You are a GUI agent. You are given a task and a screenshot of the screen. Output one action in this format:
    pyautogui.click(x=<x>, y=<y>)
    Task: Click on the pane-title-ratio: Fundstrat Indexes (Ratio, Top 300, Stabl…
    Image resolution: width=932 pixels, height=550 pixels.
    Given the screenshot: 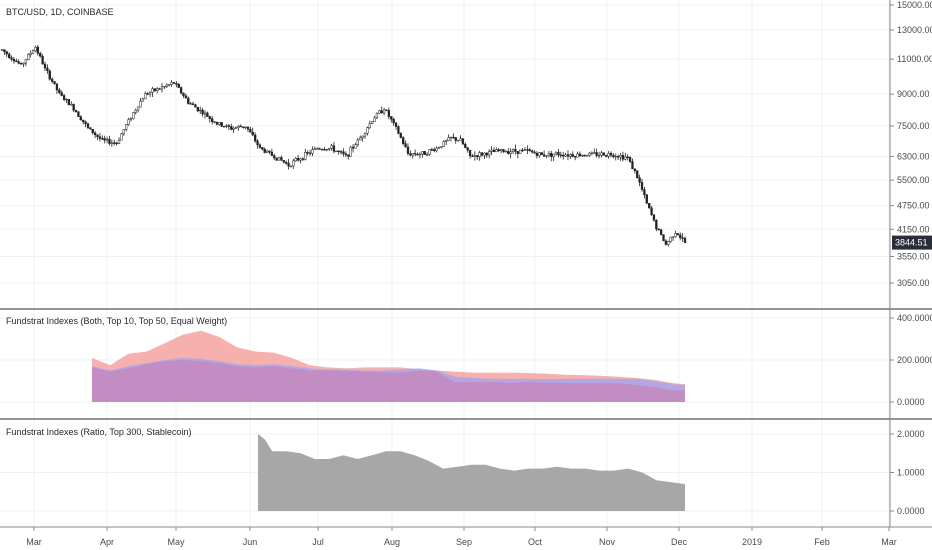 What is the action you would take?
    pyautogui.click(x=98, y=432)
    